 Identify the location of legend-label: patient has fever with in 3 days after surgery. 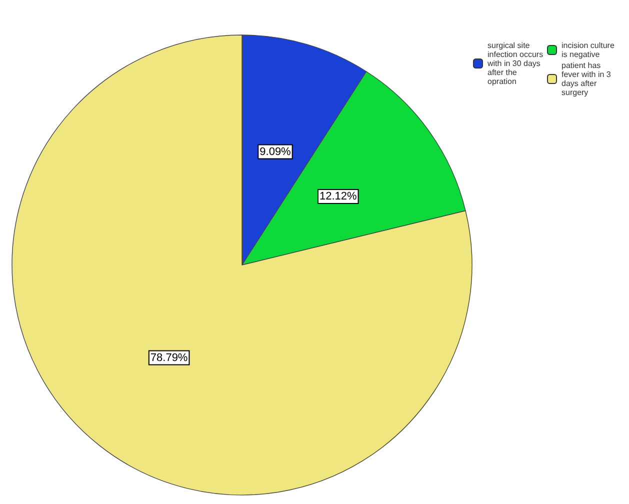
(588, 79).